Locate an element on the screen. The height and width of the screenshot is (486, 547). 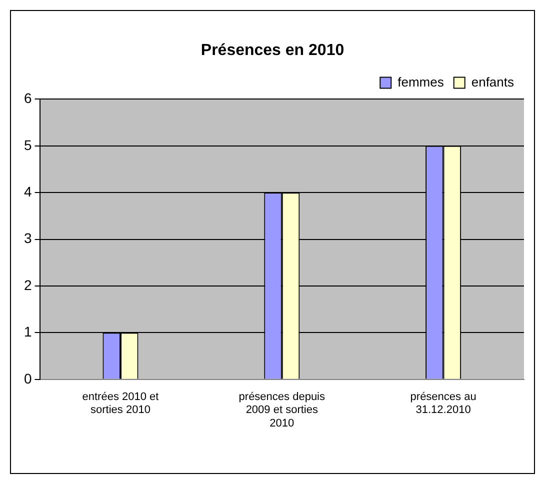
legend-label: femmes is located at coordinates (421, 82).